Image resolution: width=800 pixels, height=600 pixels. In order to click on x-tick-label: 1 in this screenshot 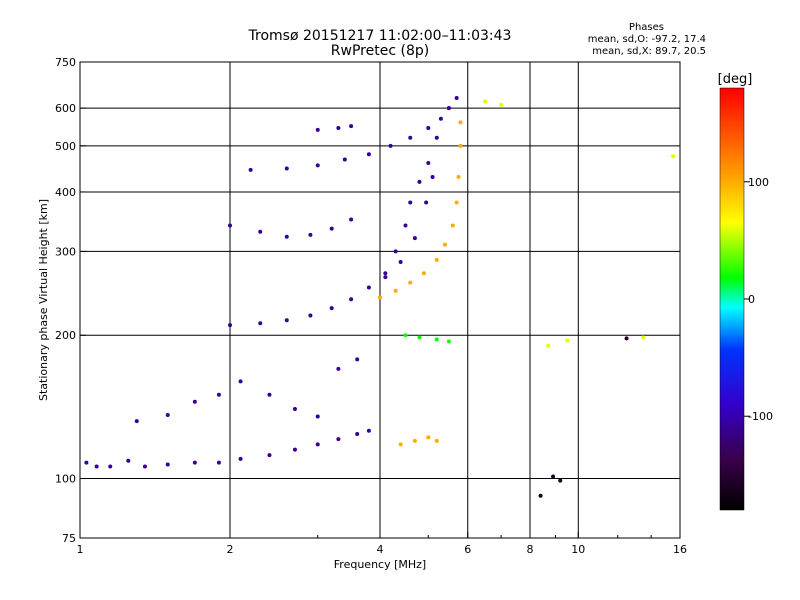, I will do `click(80, 549)`.